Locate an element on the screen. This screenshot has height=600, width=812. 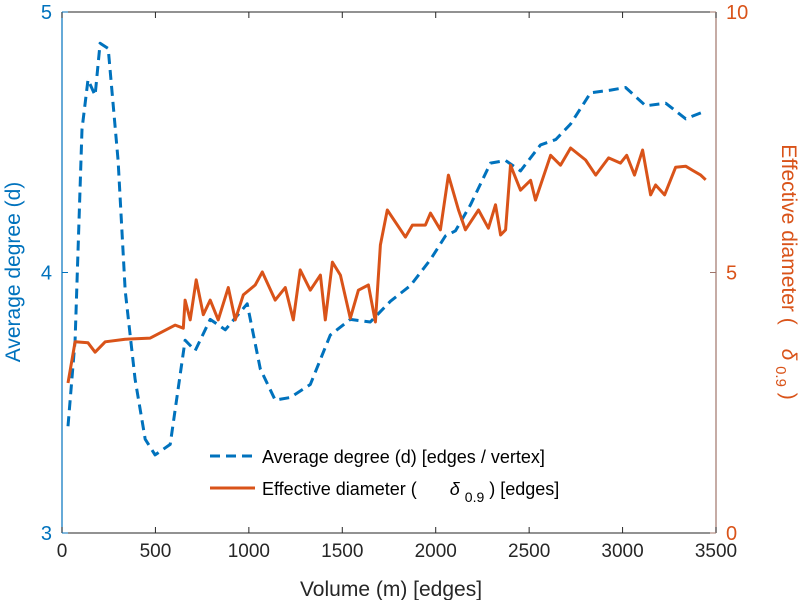
right-y-label-sub: 0.9 is located at coordinates (780, 376).